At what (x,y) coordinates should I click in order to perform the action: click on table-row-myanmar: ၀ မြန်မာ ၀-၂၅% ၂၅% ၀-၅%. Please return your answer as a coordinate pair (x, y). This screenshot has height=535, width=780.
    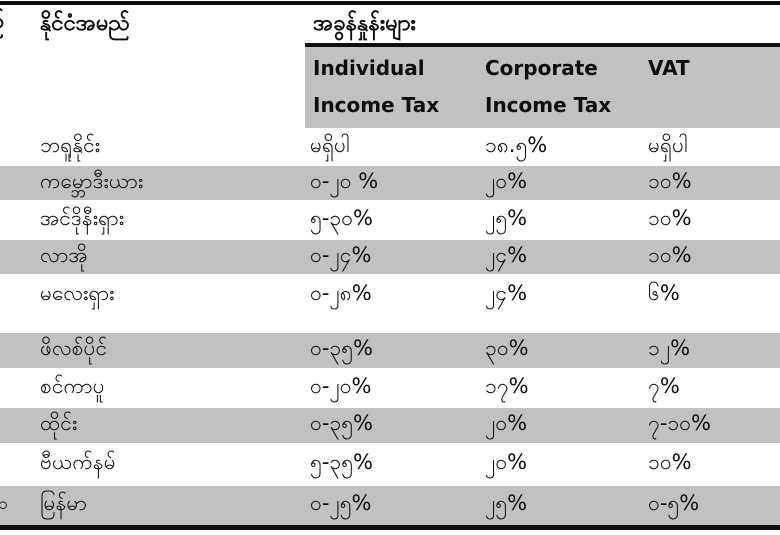
    Looking at the image, I should click on (390, 505).